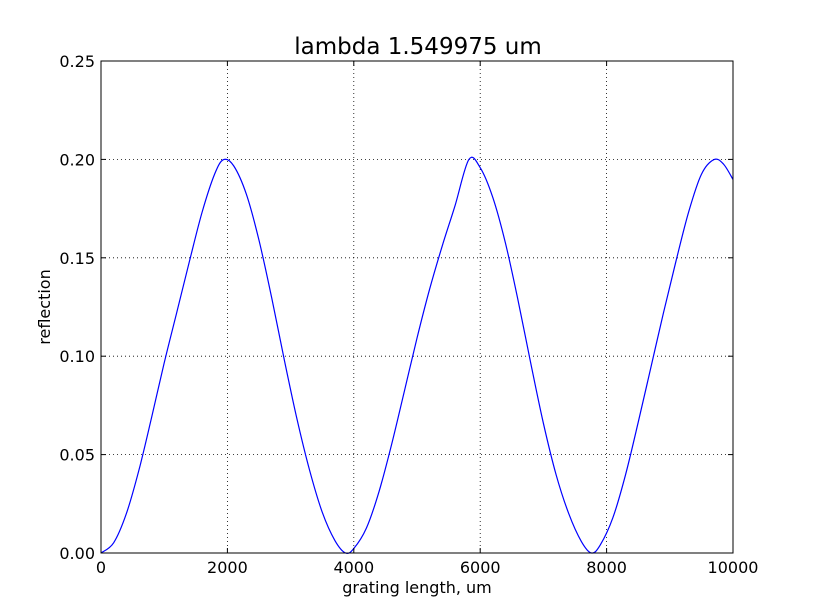 This screenshot has height=615, width=815. Describe the element at coordinates (77, 455) in the screenshot. I see `y-tick-label: 0.05` at that location.